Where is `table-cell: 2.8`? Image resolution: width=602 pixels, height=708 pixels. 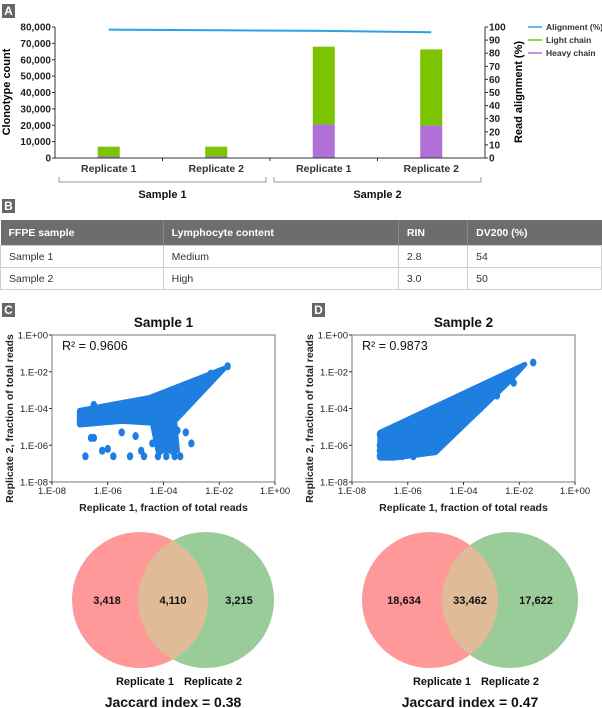 table-cell: 2.8 is located at coordinates (433, 256).